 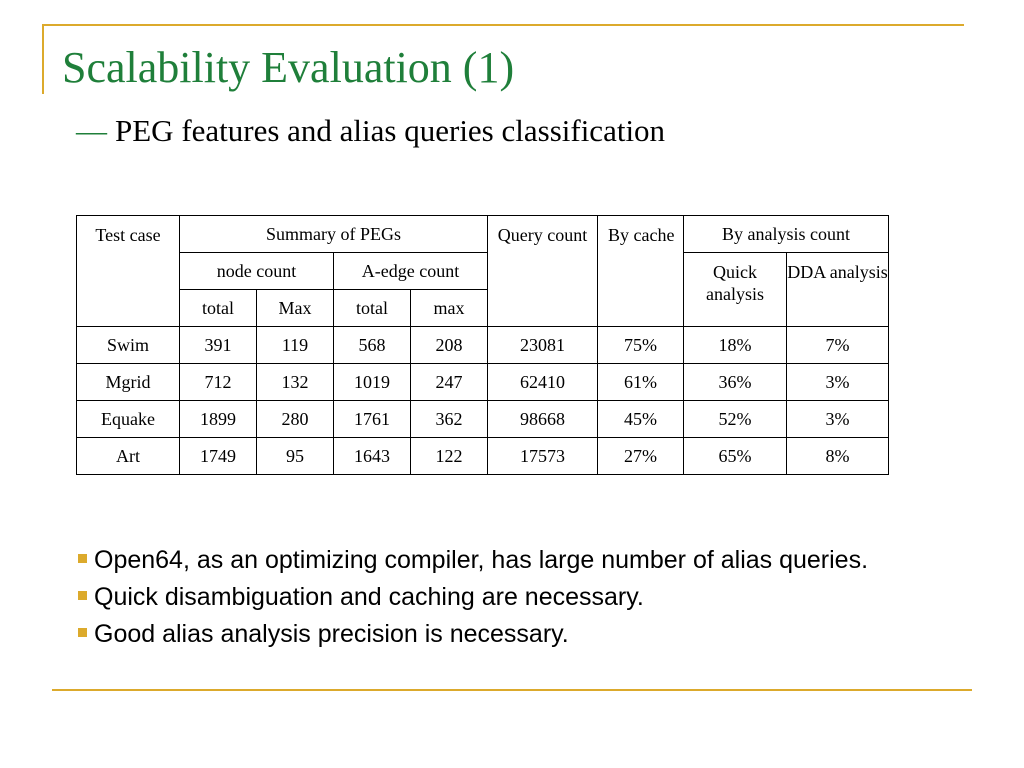 I want to click on cell-quick-analysis: 18%, so click(x=735, y=345).